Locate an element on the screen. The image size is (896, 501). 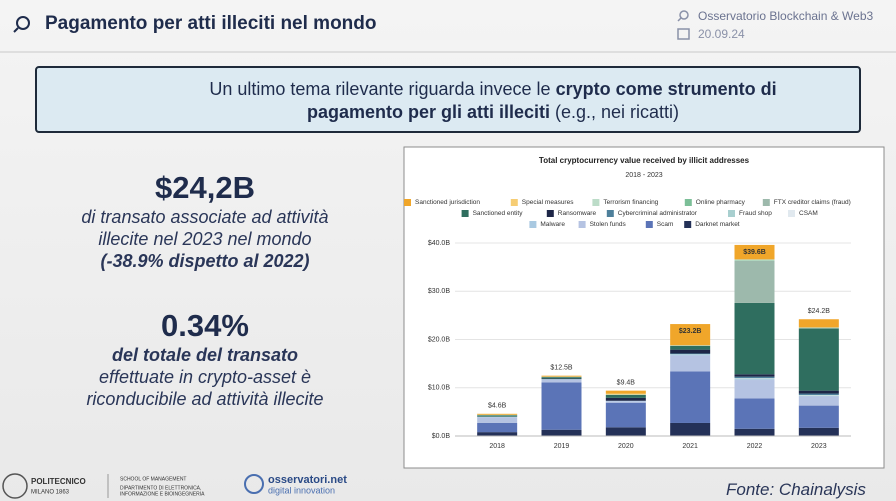
y-tick-label: $20.0B is located at coordinates (439, 339).